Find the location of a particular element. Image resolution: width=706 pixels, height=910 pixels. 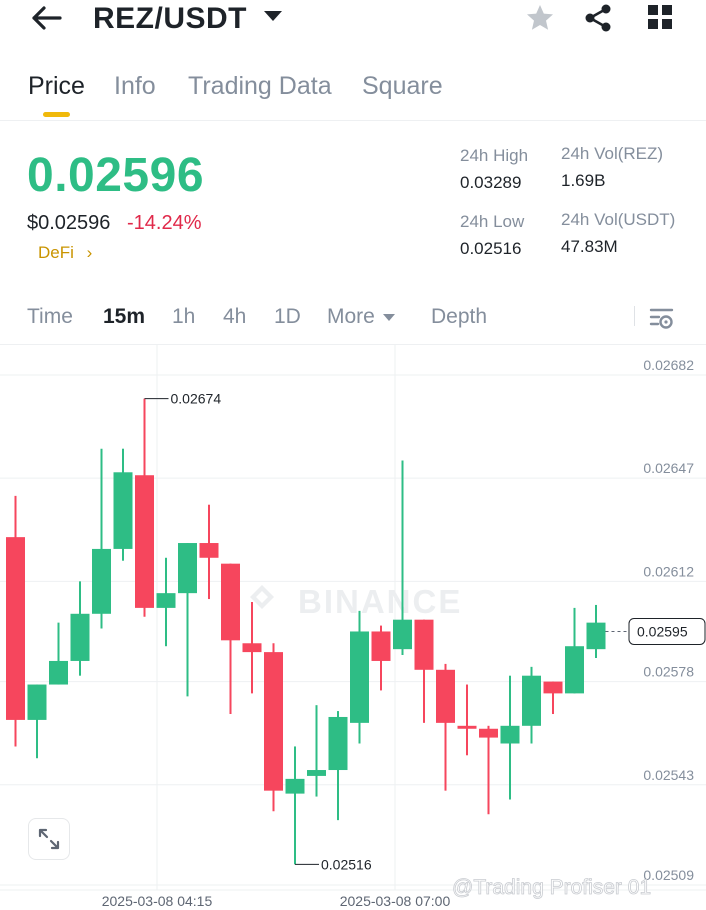

share-icon is located at coordinates (598, 18).